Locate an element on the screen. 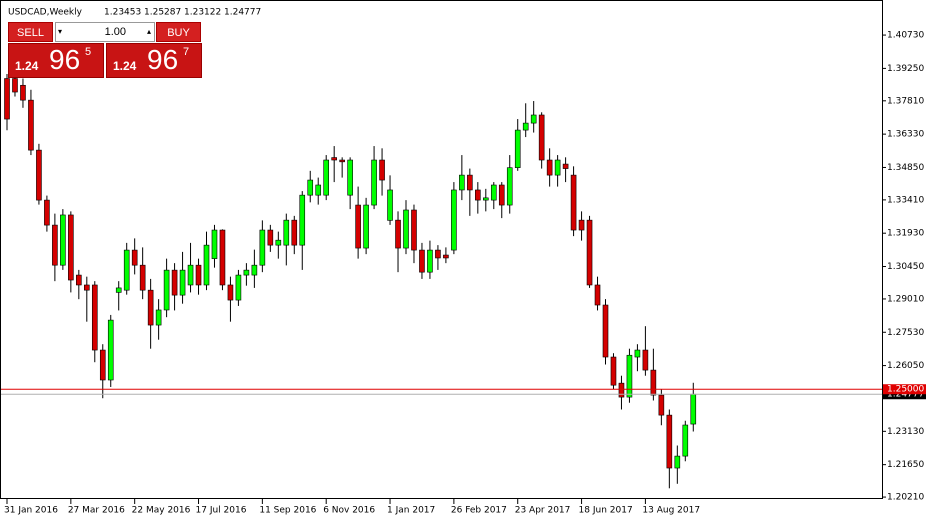 This screenshot has width=926, height=523. y-tick-label: 1.26050 is located at coordinates (905, 366).